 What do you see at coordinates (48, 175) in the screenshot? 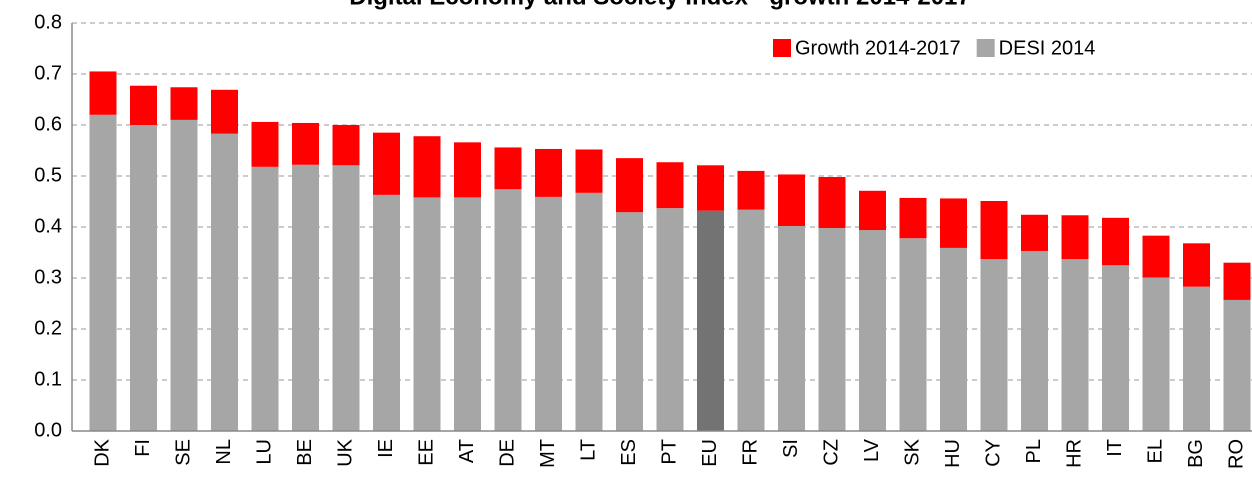
I see `y-tick-label: 0.5` at bounding box center [48, 175].